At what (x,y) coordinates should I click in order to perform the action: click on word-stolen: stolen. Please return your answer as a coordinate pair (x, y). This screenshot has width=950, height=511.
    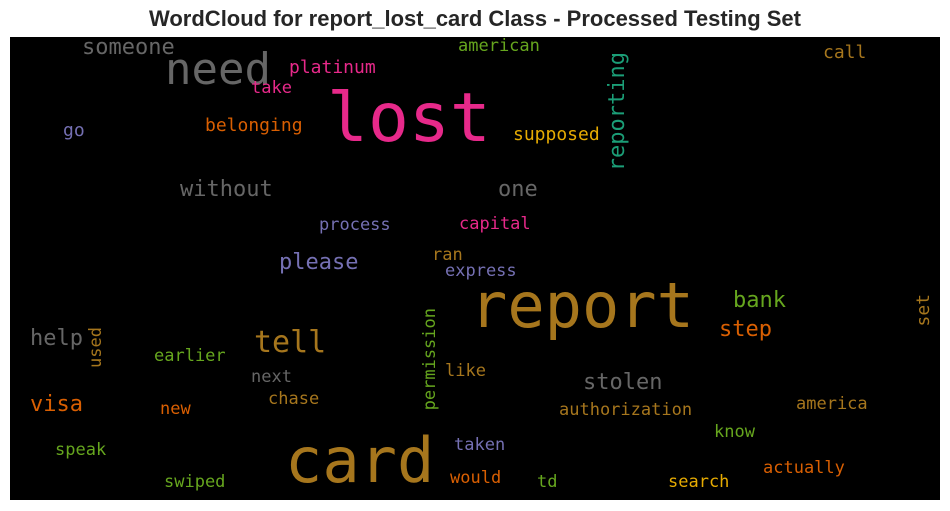
    Looking at the image, I should click on (623, 382).